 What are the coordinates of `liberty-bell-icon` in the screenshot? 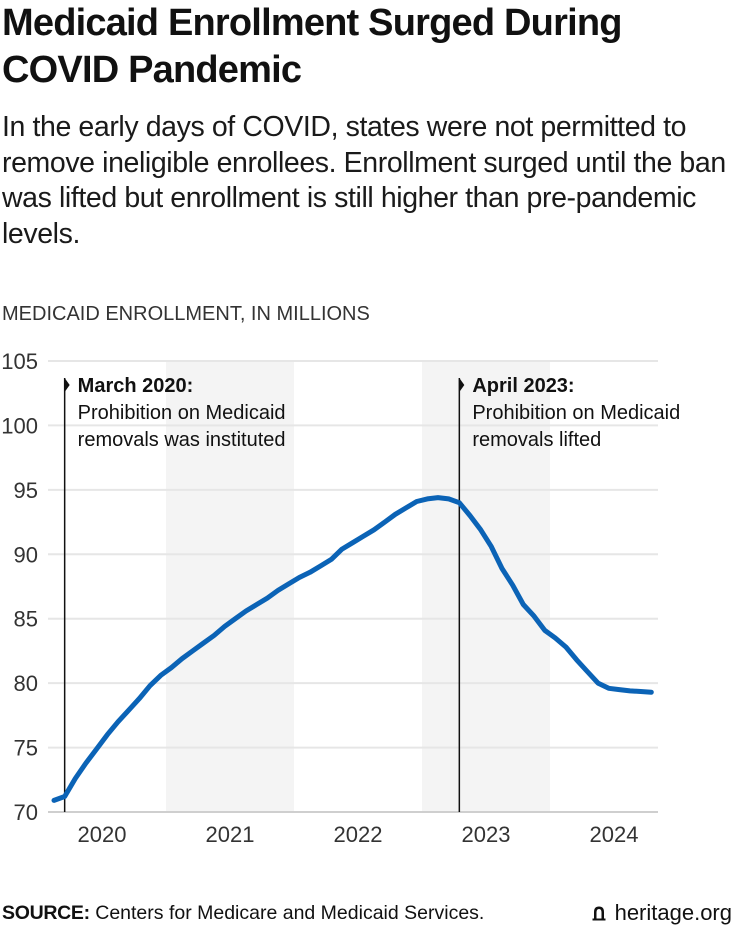 It's located at (599, 913).